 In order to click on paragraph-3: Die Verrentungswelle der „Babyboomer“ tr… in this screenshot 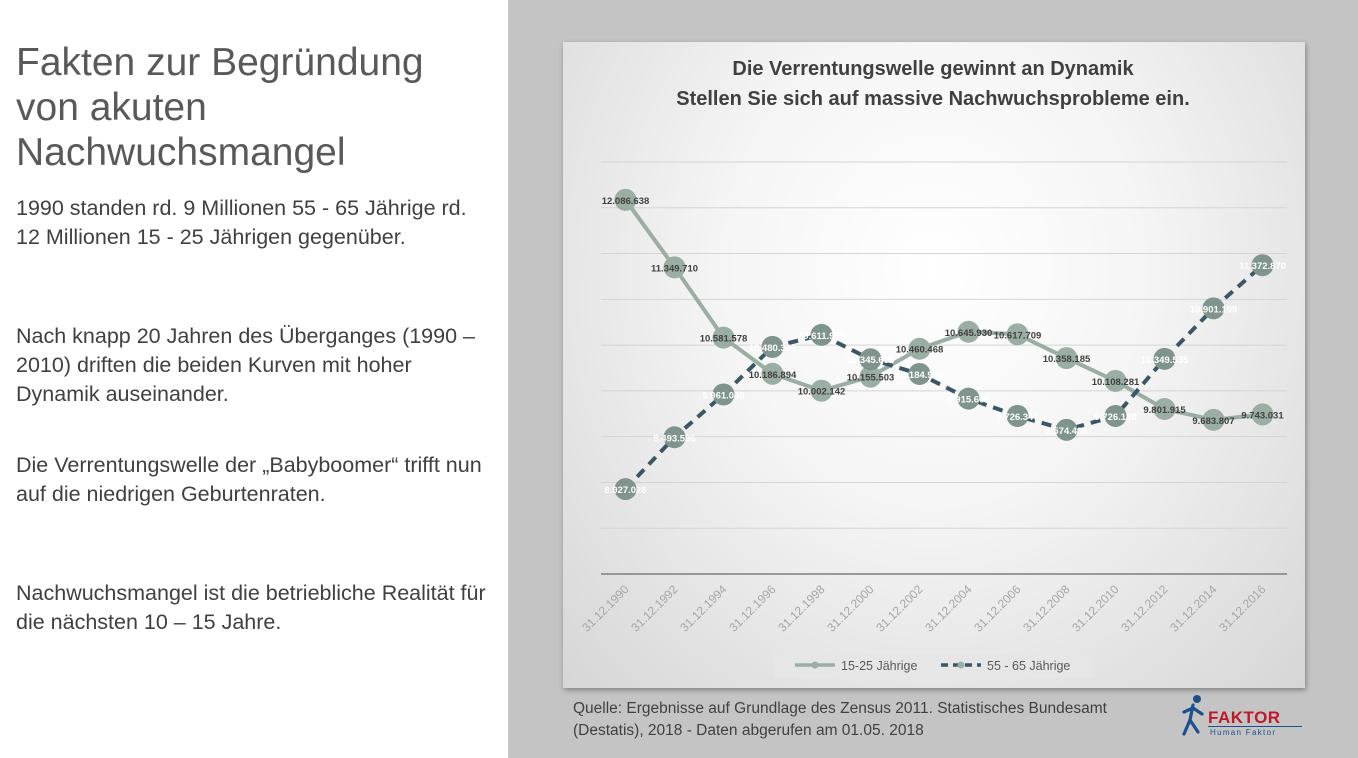, I will do `click(249, 479)`.